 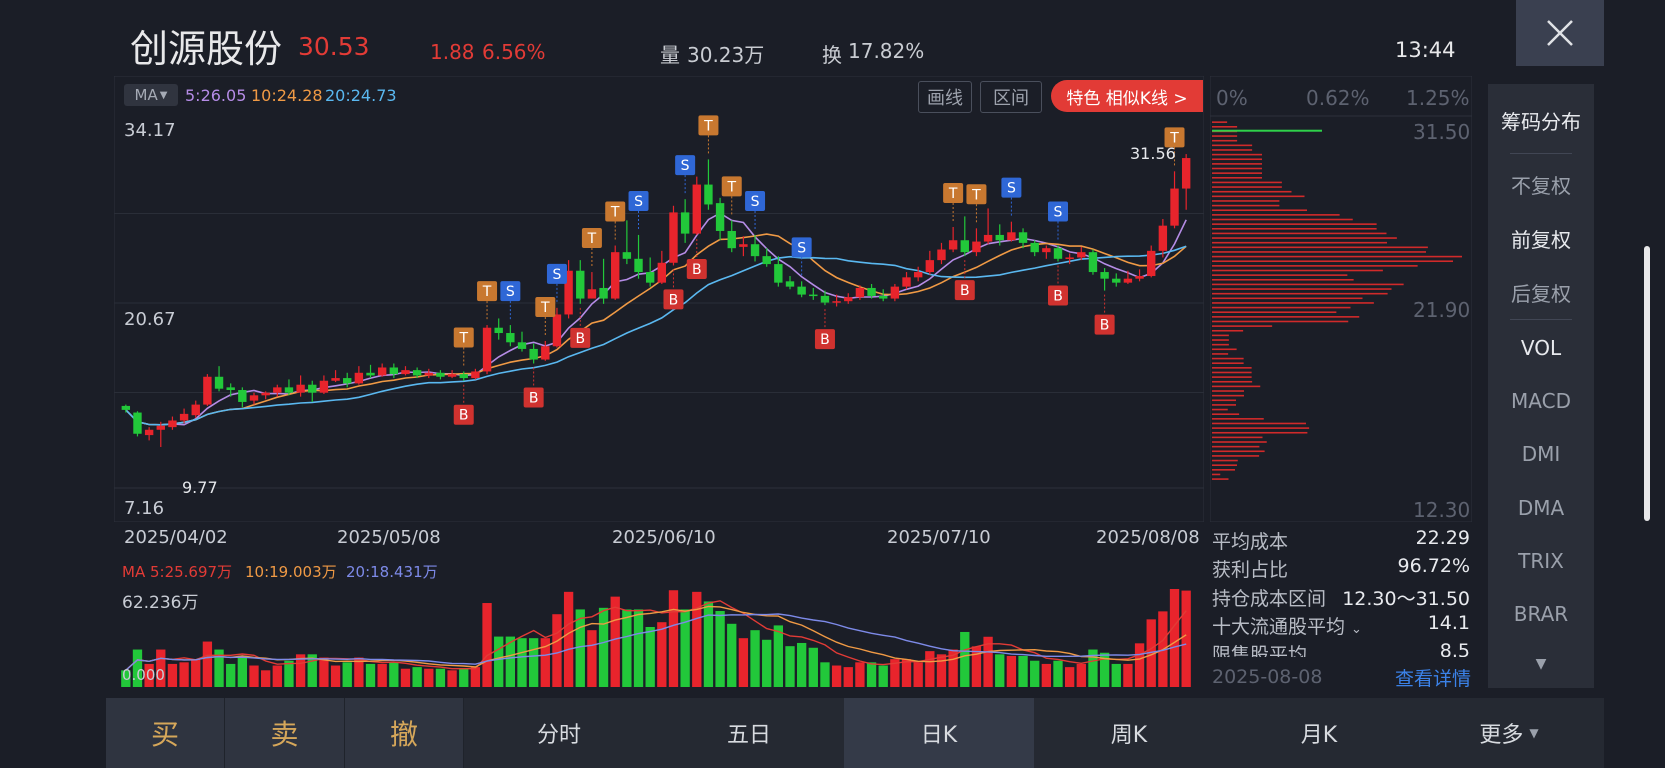 I want to click on tab-intraday: 分时, so click(x=558, y=735).